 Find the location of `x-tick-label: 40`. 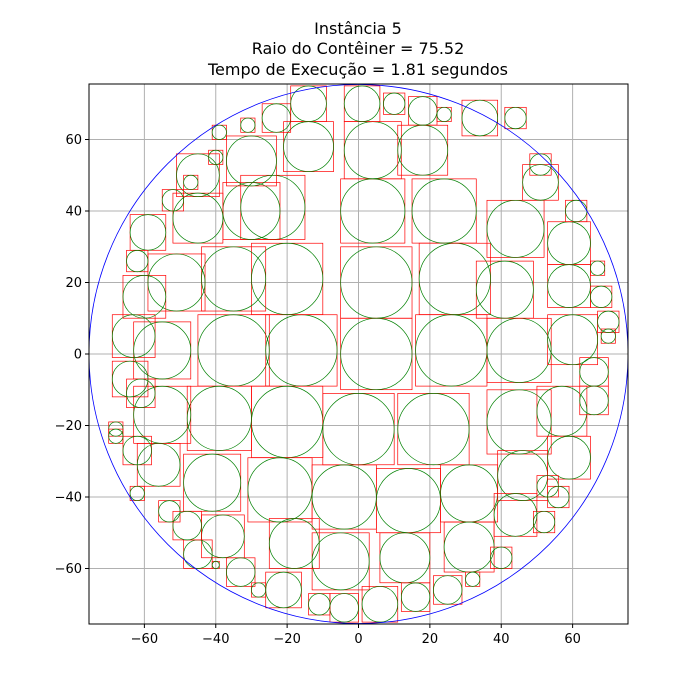

x-tick-label: 40 is located at coordinates (501, 639).